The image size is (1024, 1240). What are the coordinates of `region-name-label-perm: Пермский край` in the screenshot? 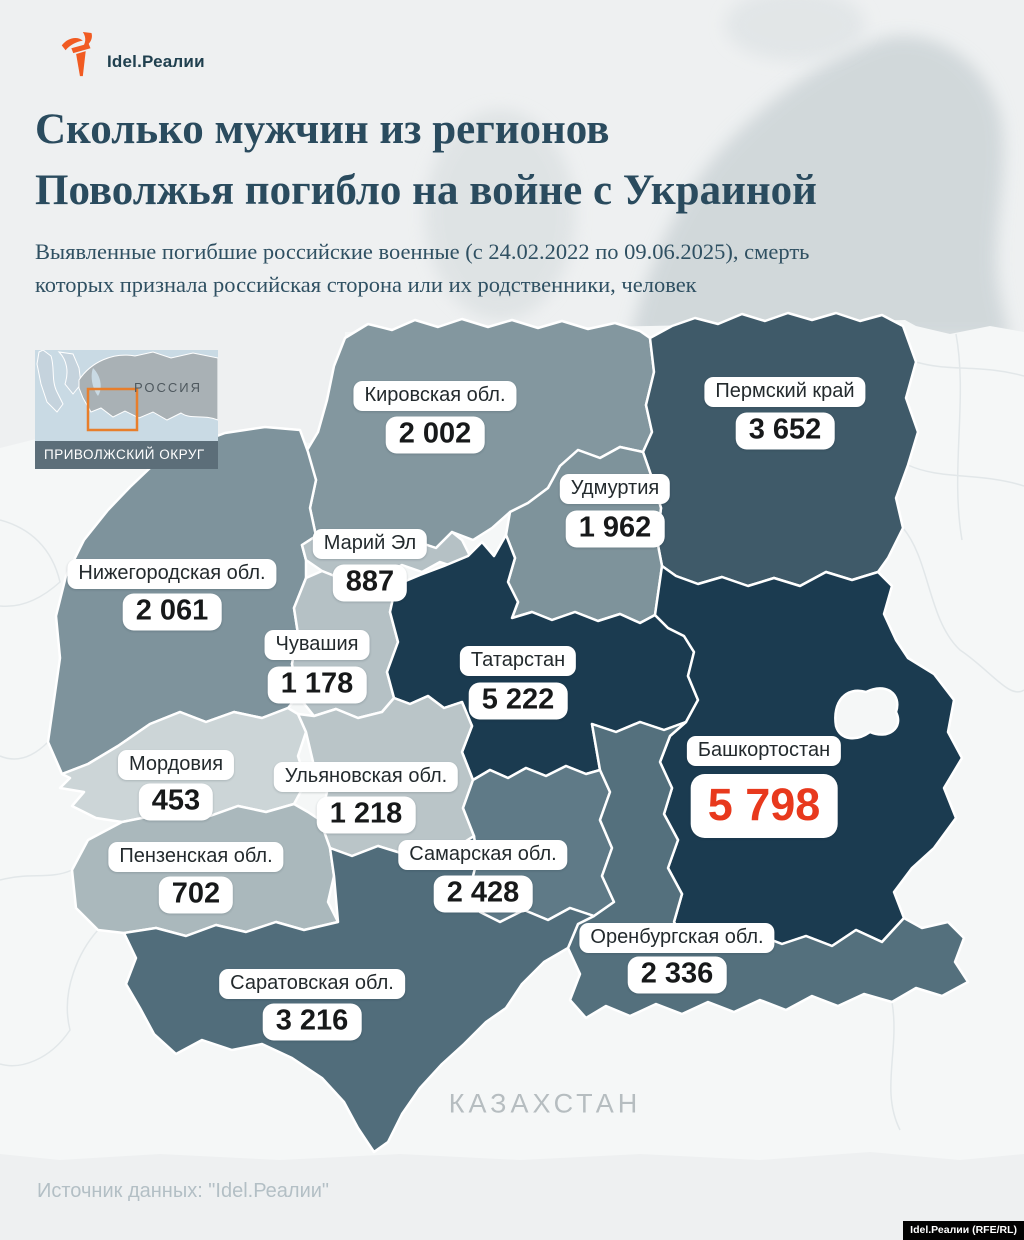 It's located at (785, 392).